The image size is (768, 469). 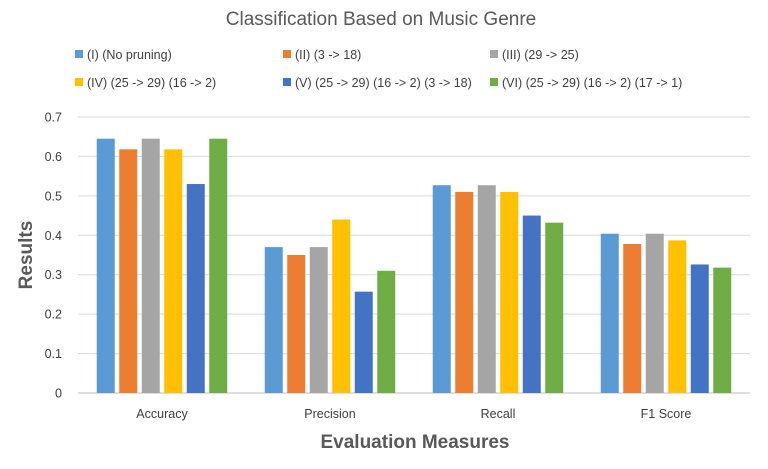 What do you see at coordinates (129, 55) in the screenshot?
I see `legend-entry: (I) (No pruning)` at bounding box center [129, 55].